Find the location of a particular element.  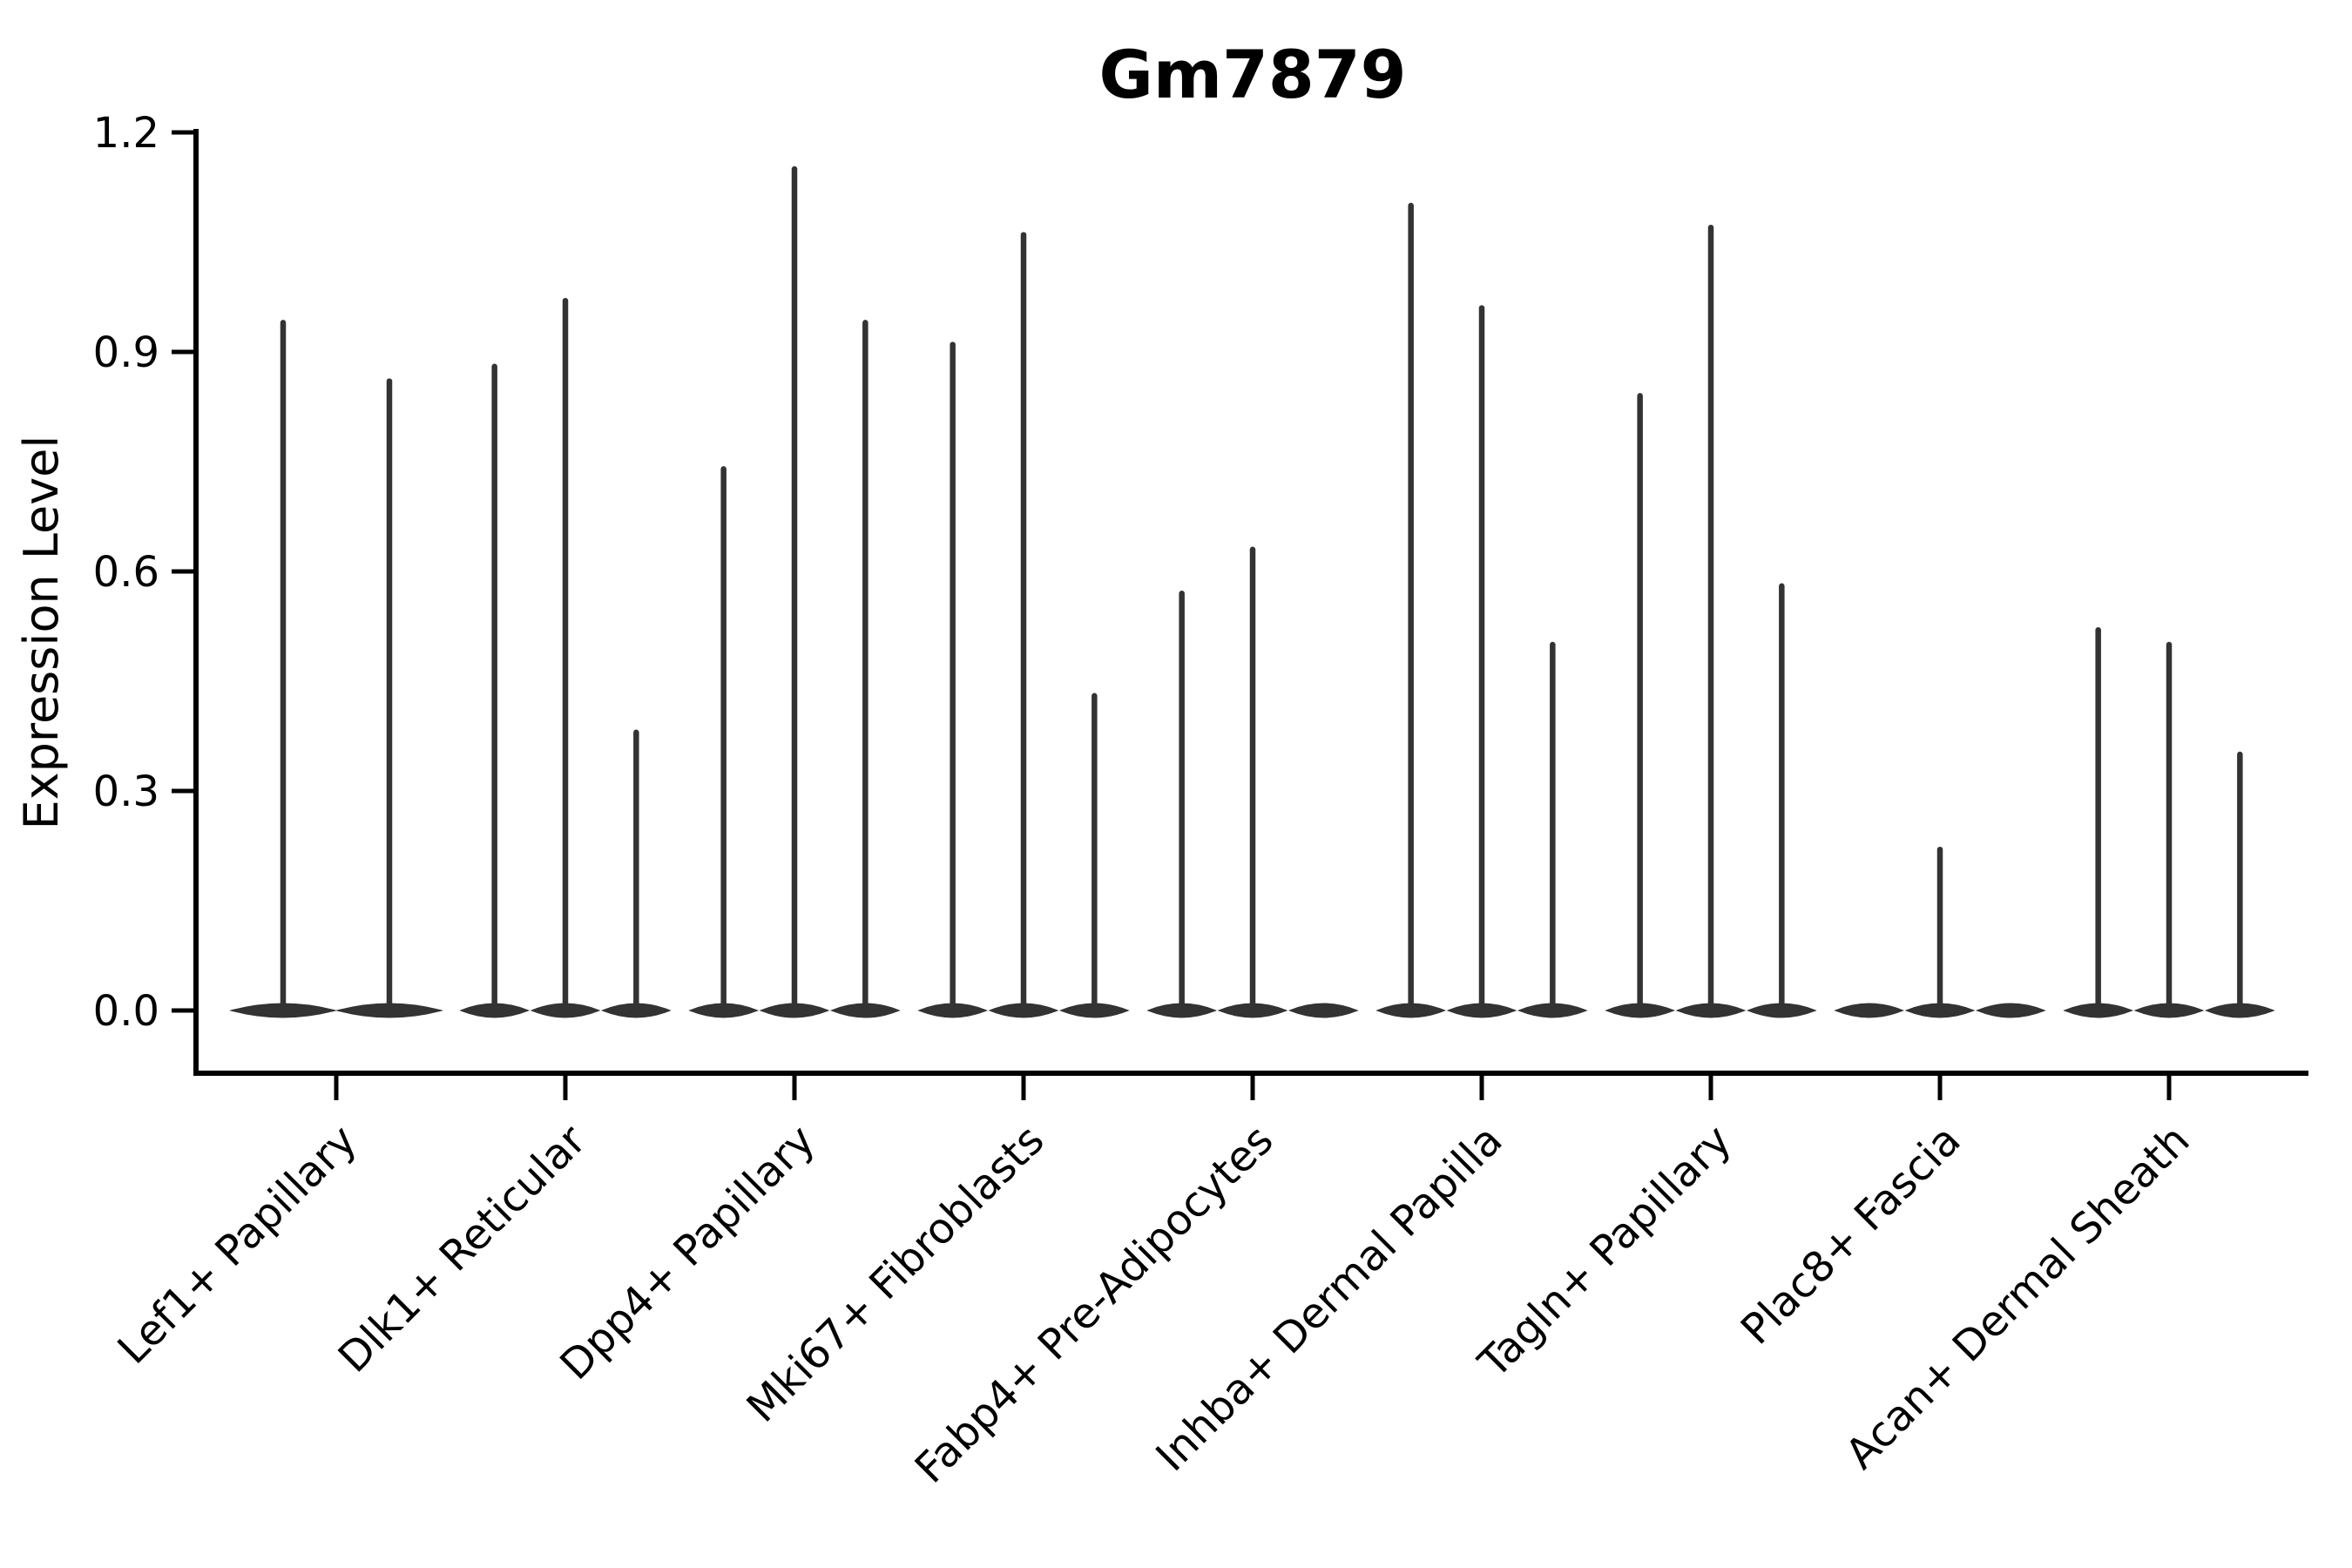

y-tick-label: 0.3 is located at coordinates (126, 791).